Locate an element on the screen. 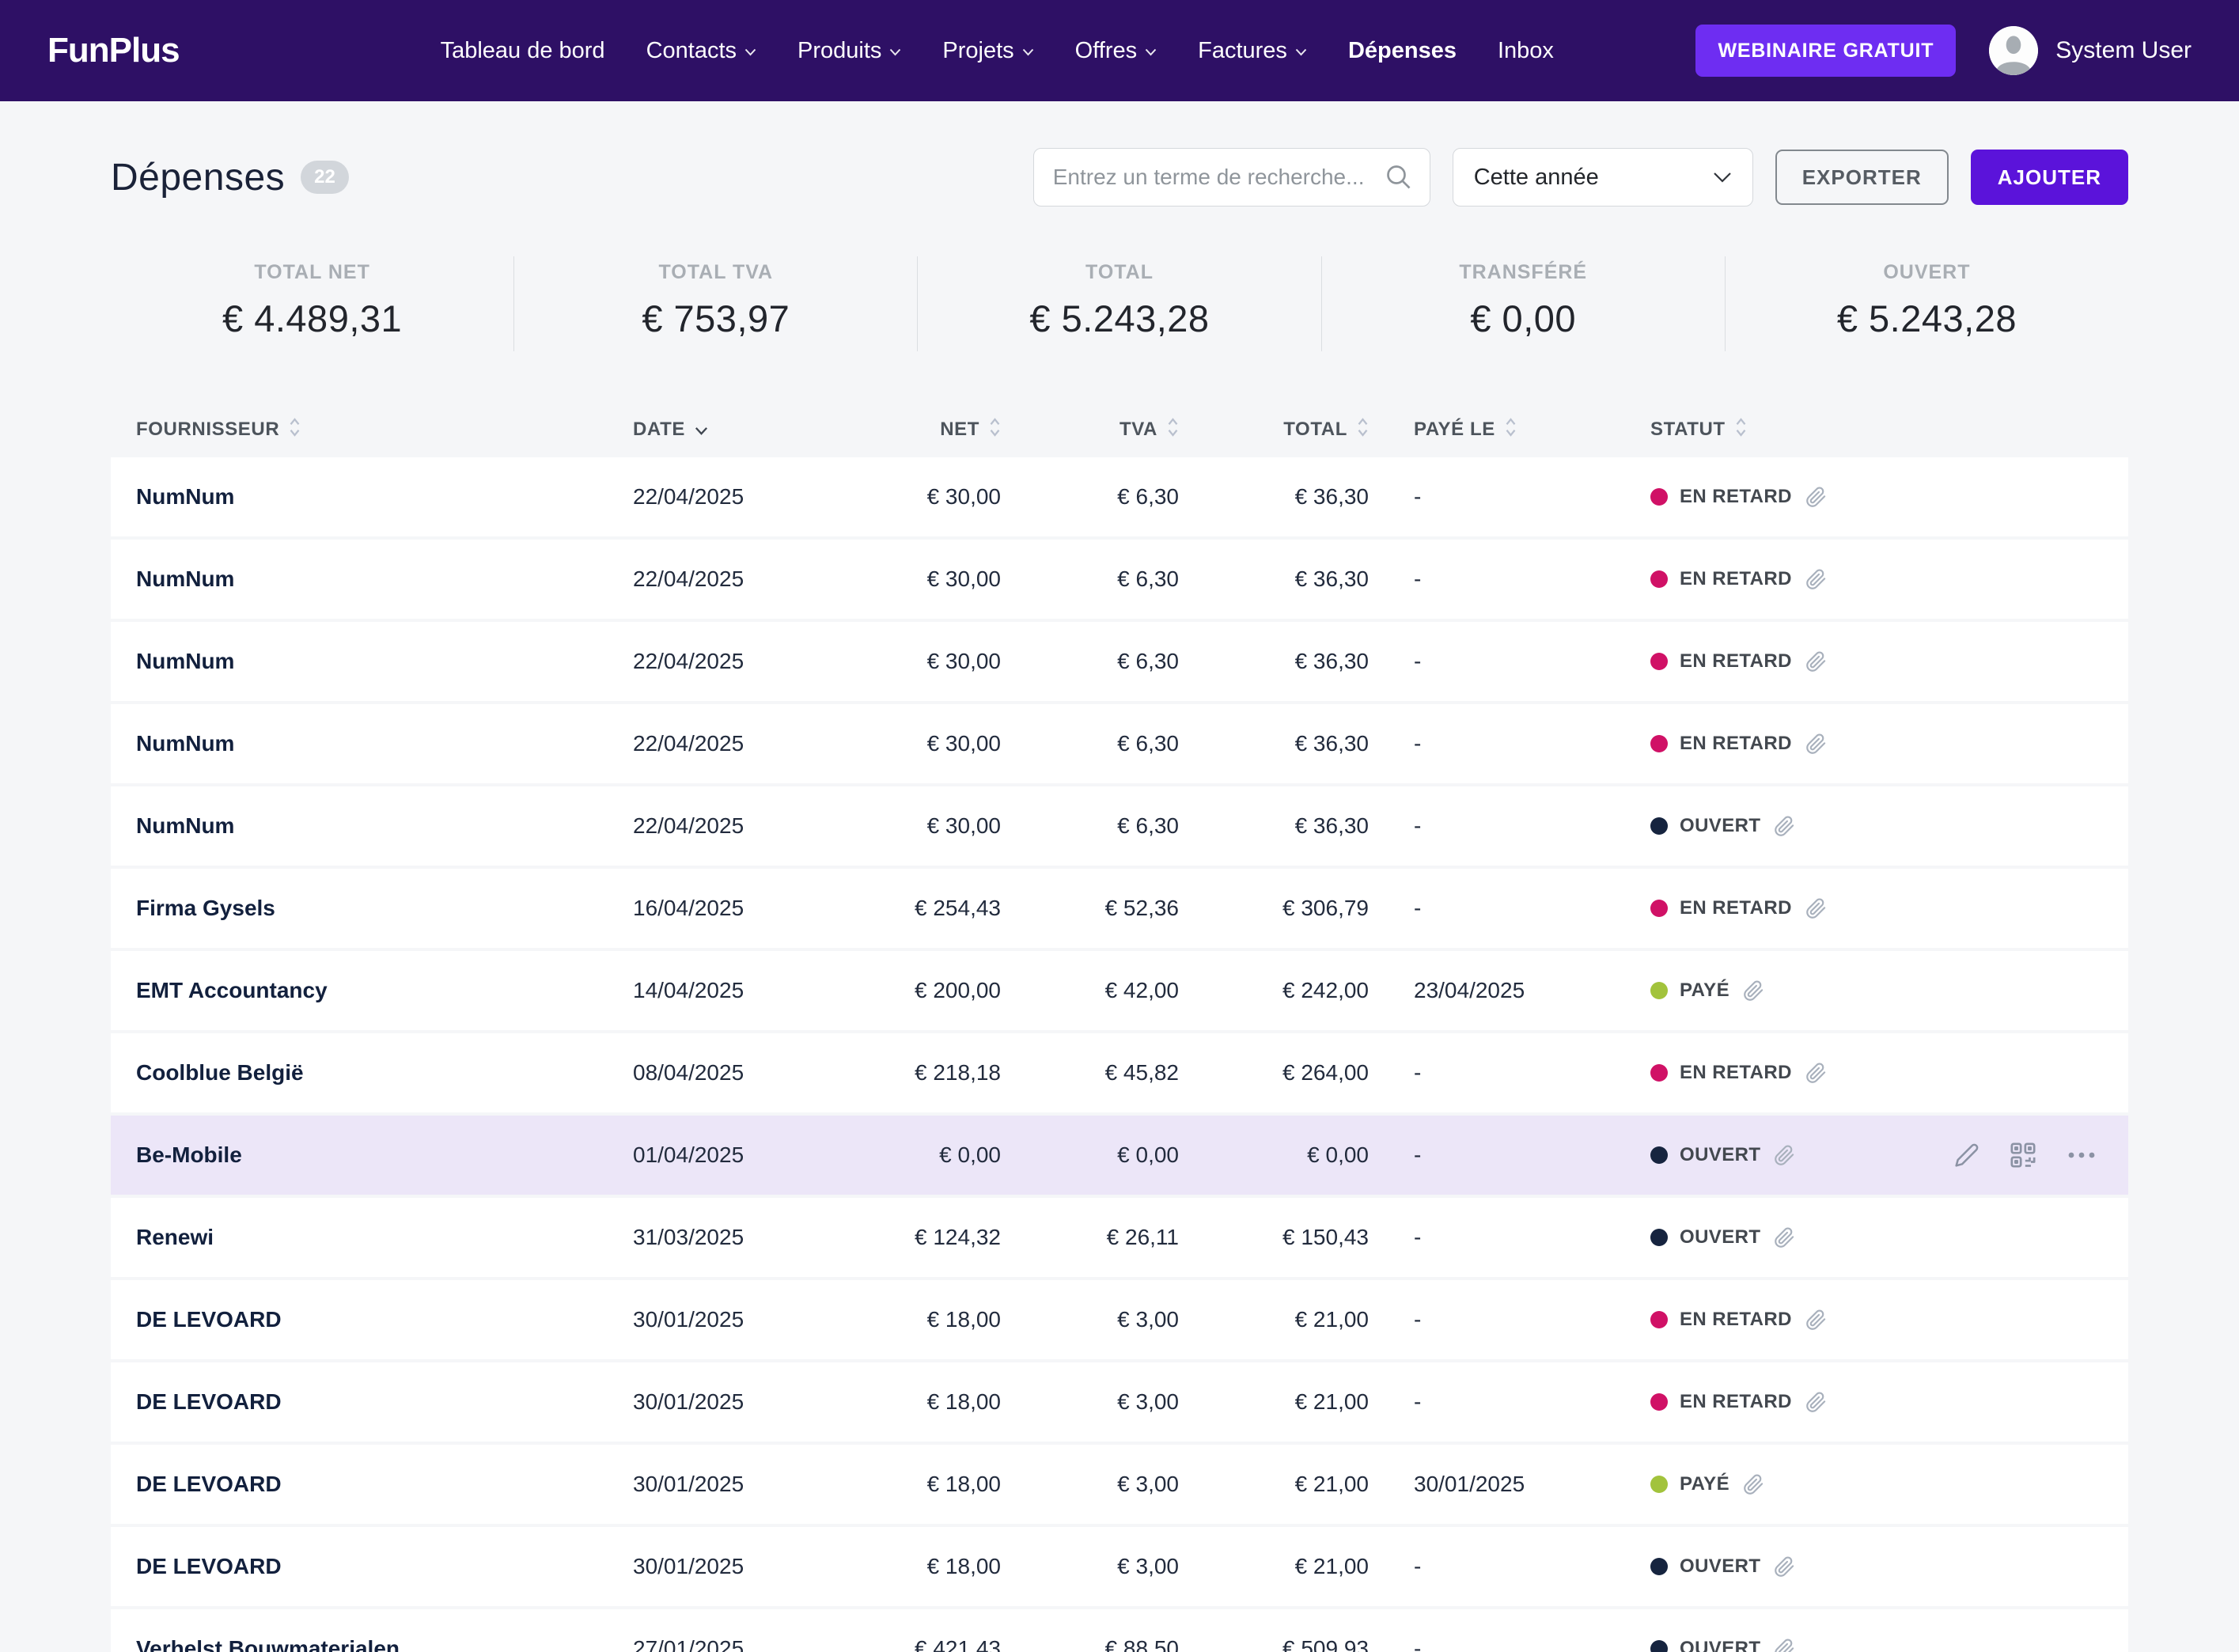 The height and width of the screenshot is (1652, 2239). export-button: EXPORTER is located at coordinates (1862, 177).